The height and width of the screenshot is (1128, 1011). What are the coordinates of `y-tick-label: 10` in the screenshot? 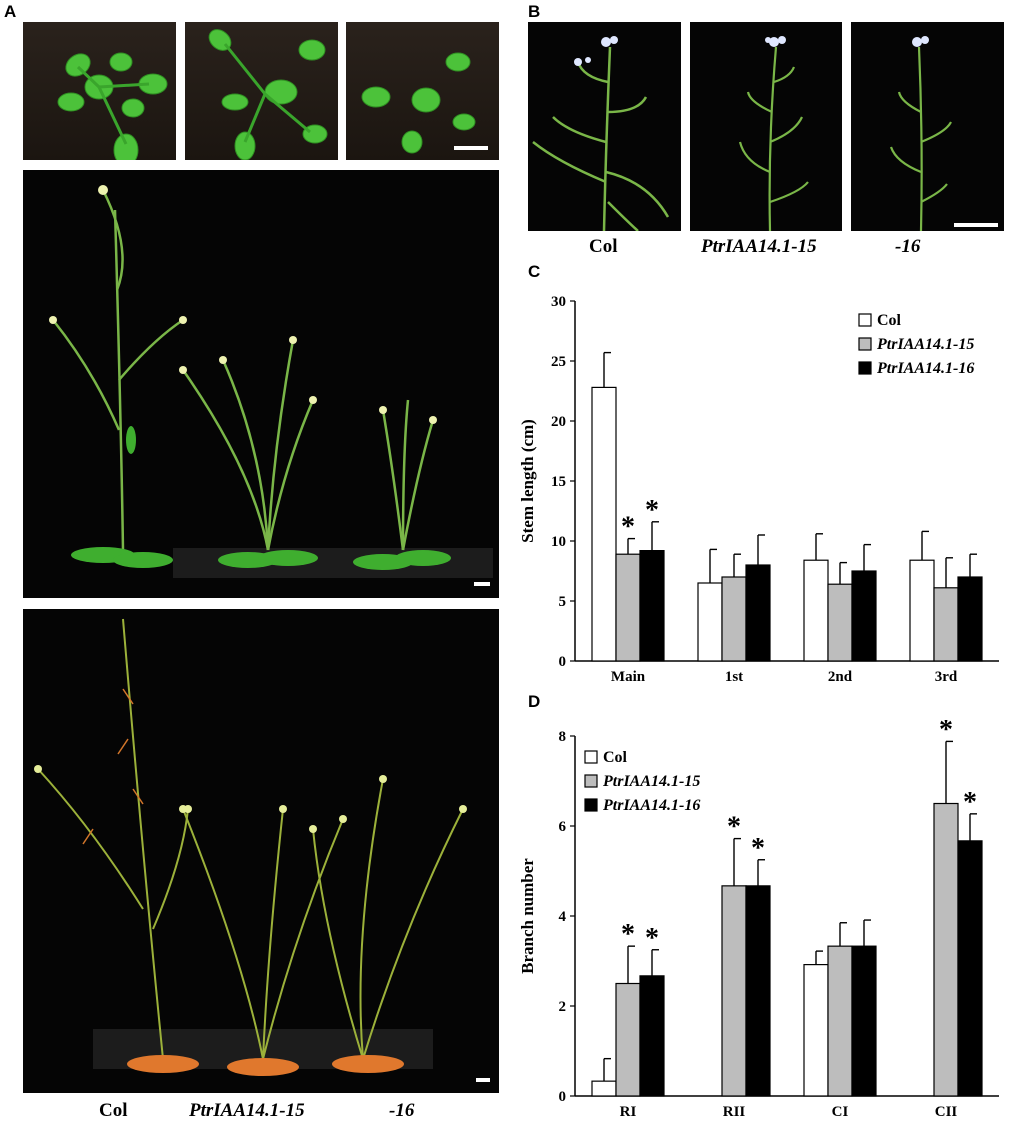 It's located at (558, 542).